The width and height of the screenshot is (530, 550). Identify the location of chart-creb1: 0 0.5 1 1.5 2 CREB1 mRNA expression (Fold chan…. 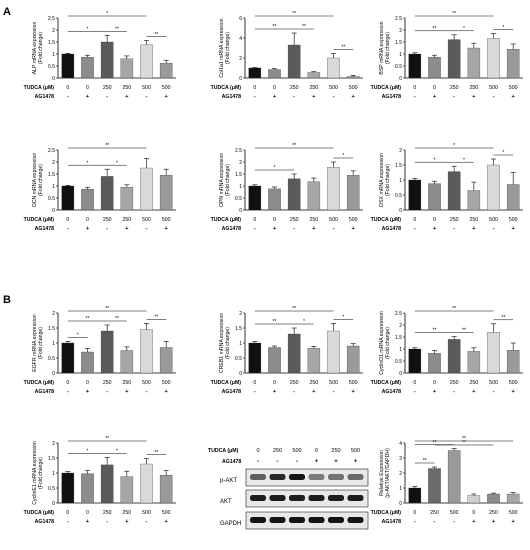
(287, 350).